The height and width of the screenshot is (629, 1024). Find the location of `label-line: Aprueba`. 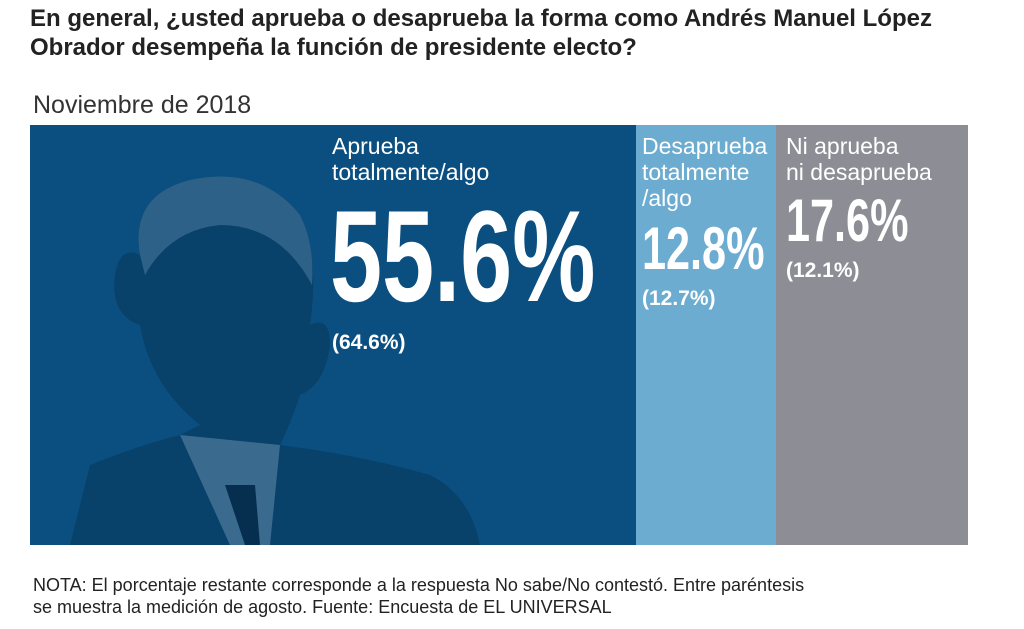

label-line: Aprueba is located at coordinates (375, 146).